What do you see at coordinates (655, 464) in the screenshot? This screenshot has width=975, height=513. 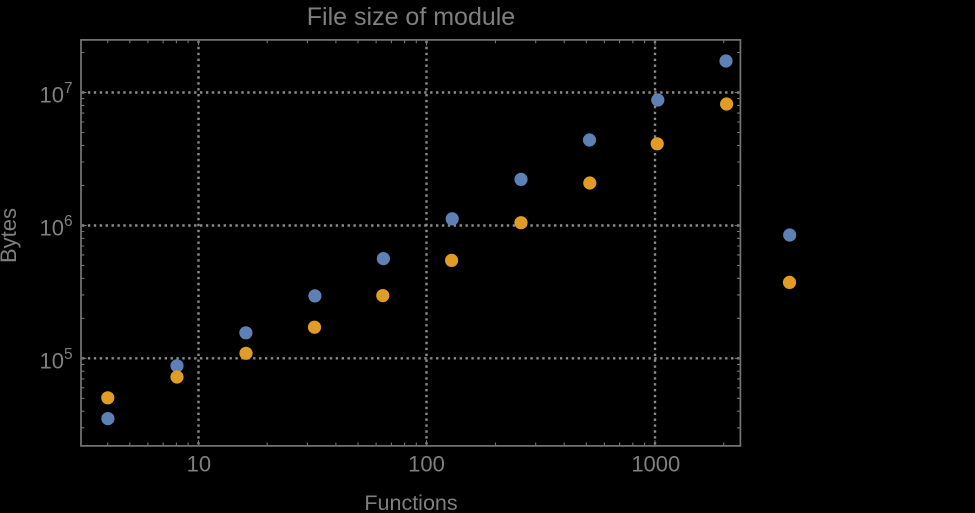 I see `svg-text: 1000` at bounding box center [655, 464].